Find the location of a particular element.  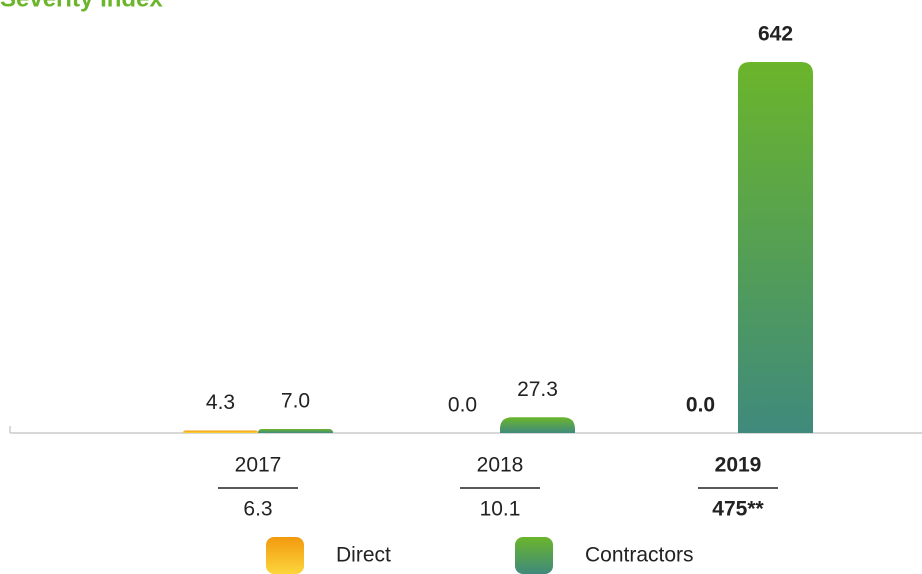

category-label: 2019 is located at coordinates (738, 465).